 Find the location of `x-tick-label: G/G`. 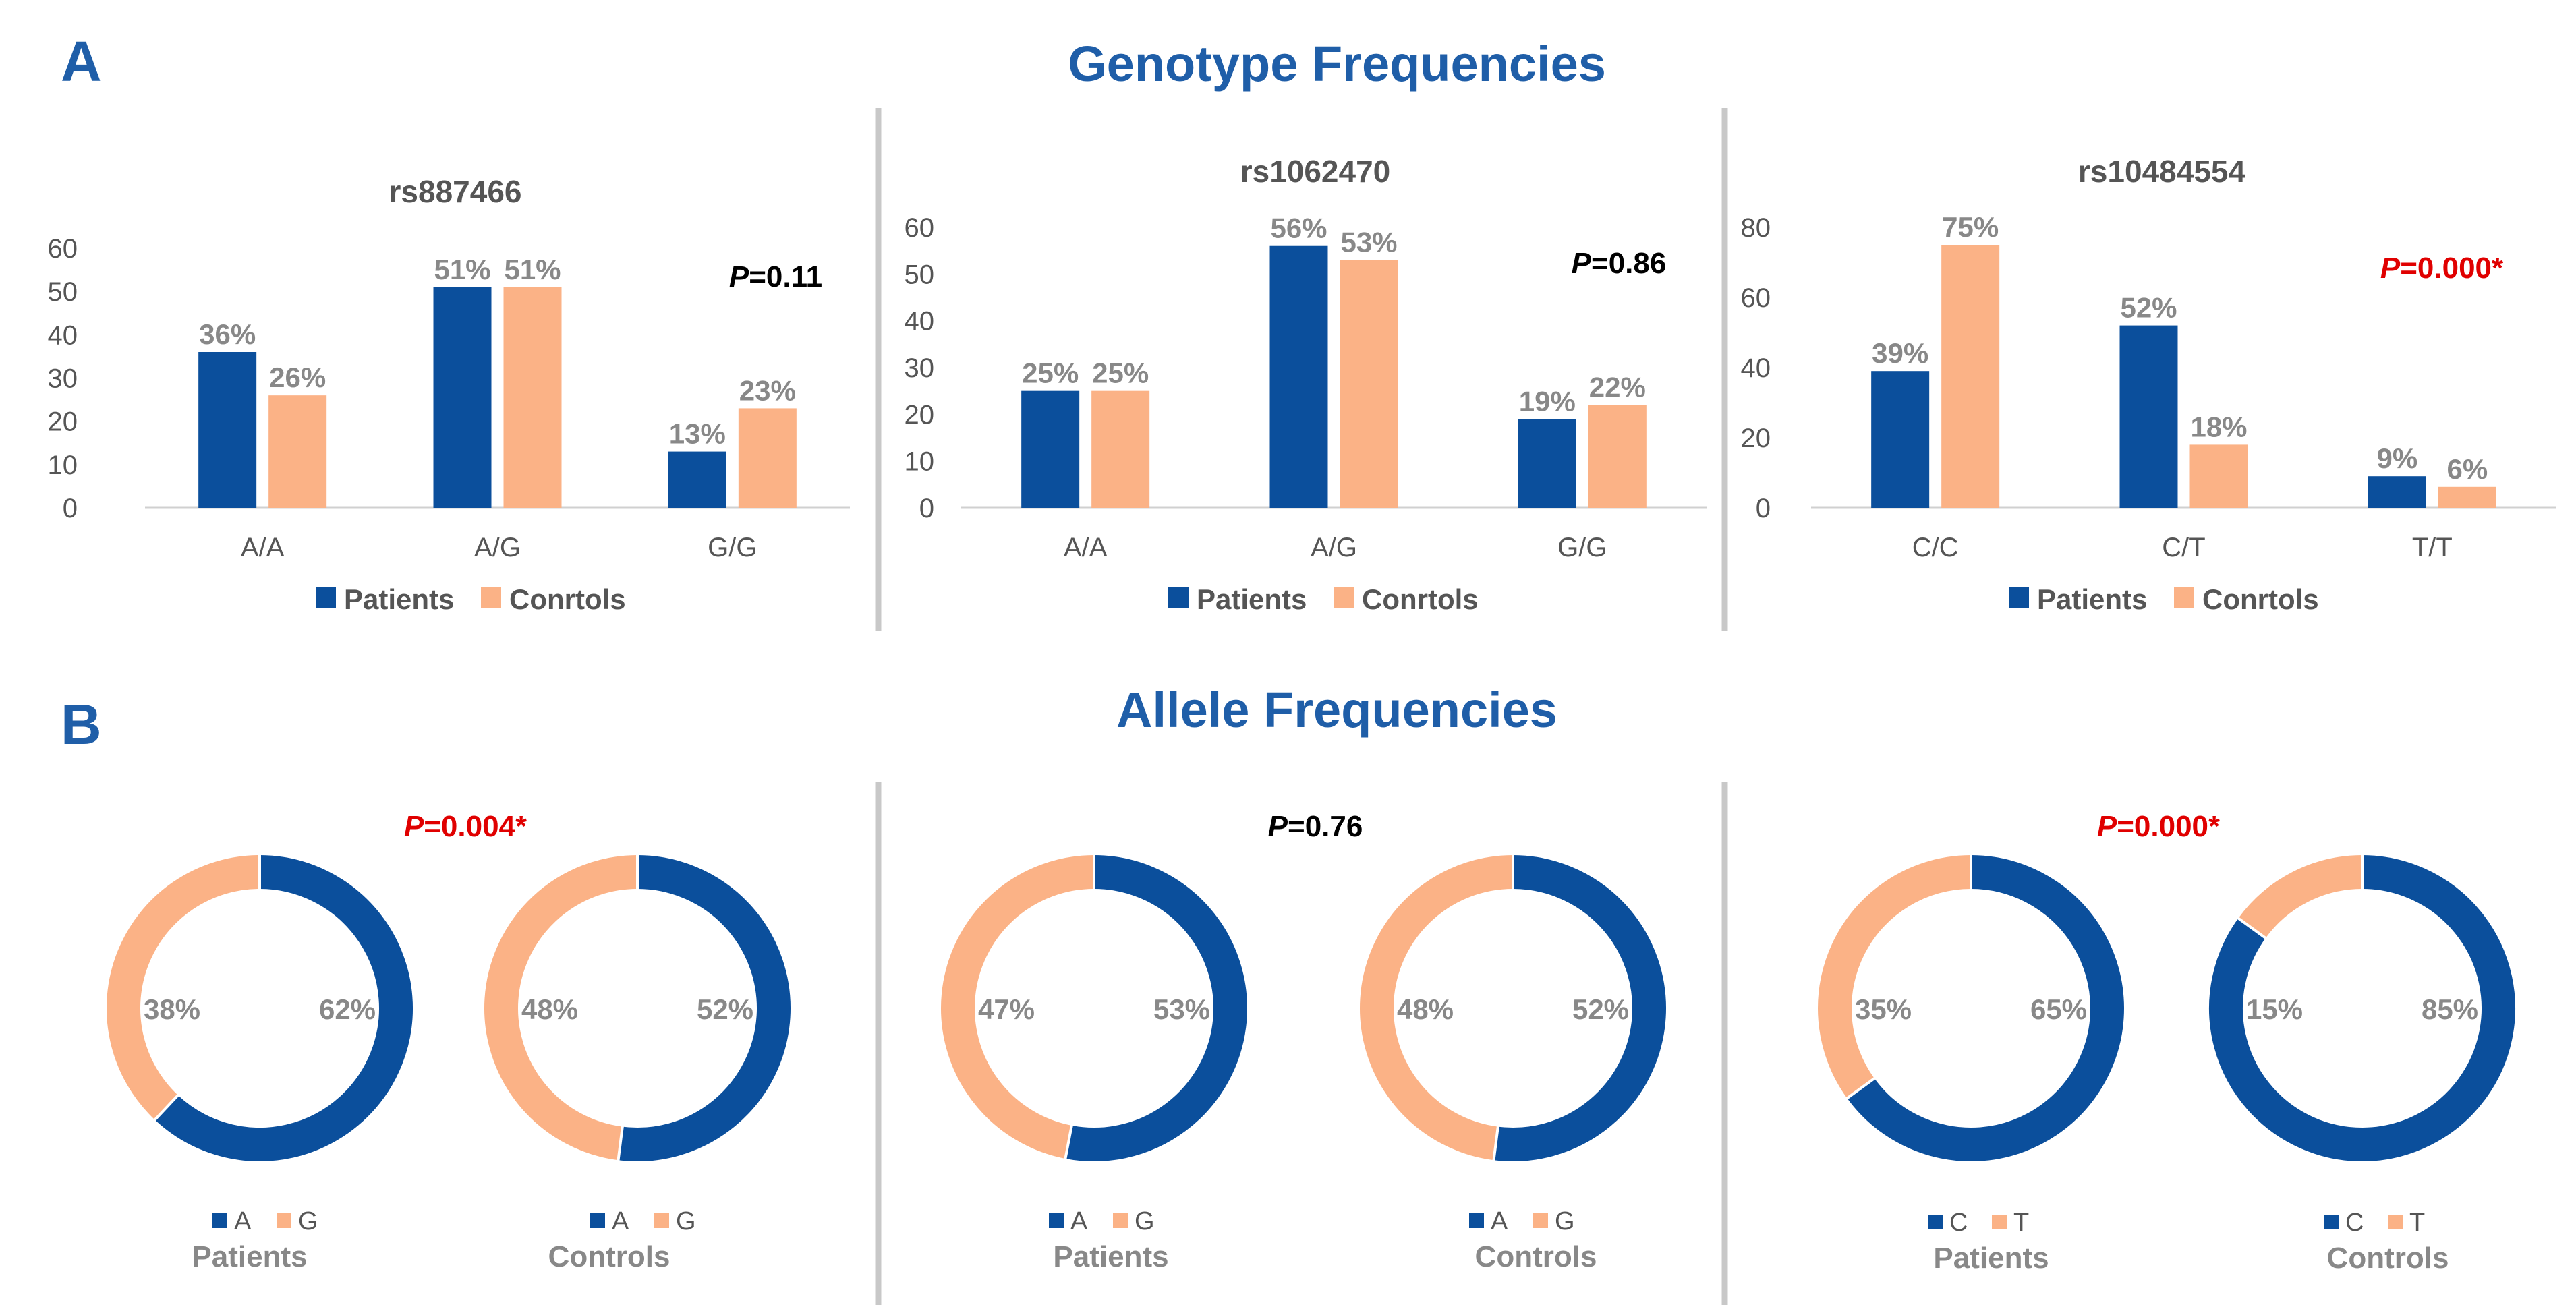

x-tick-label: G/G is located at coordinates (732, 547).